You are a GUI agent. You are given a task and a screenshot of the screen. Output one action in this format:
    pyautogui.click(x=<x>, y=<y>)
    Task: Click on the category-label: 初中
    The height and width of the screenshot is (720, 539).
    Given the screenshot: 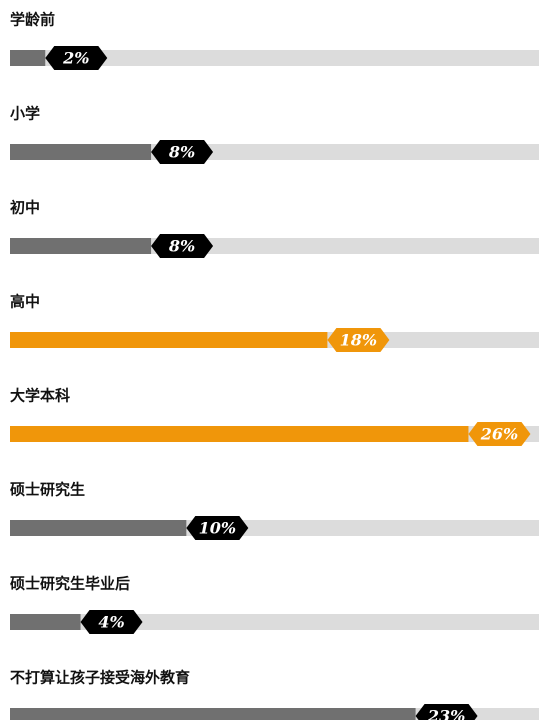 What is the action you would take?
    pyautogui.click(x=25, y=208)
    